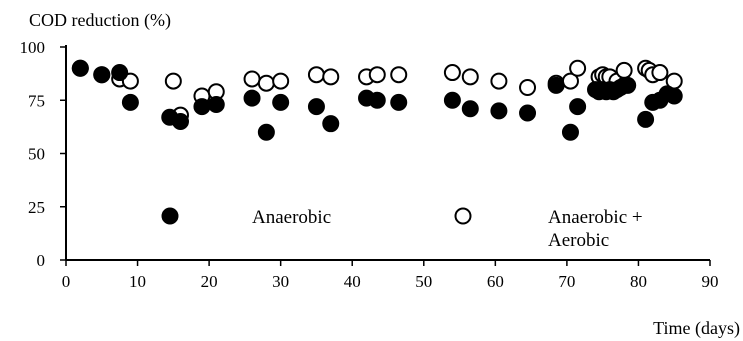 The width and height of the screenshot is (743, 341). I want to click on legend-label-anaerobic: Anaerobic, so click(291, 217).